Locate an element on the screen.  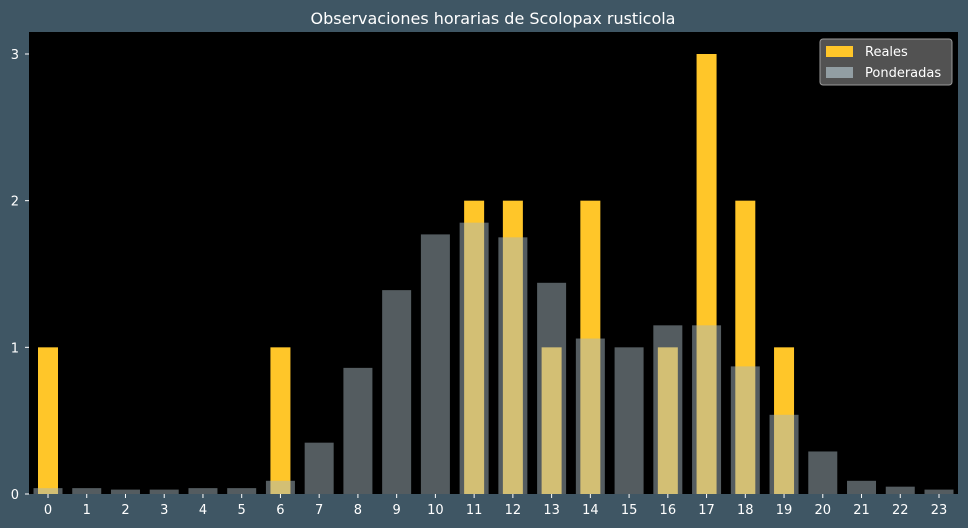
x-tick-label-9: 9 is located at coordinates (397, 510).